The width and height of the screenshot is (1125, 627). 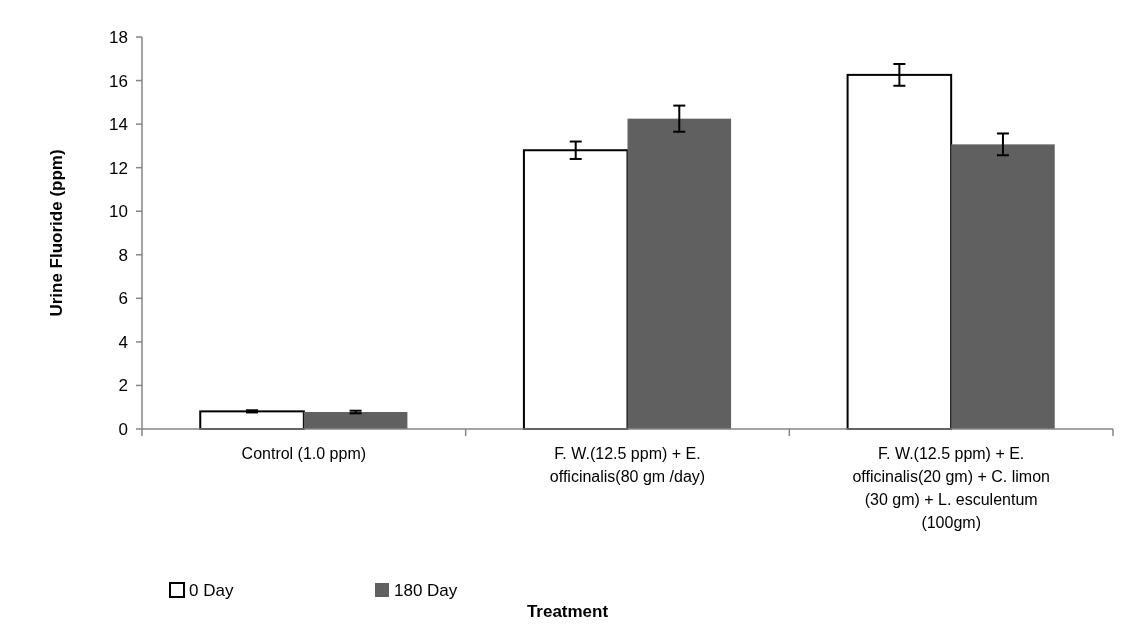 What do you see at coordinates (118, 37) in the screenshot?
I see `y-tick-label: 18` at bounding box center [118, 37].